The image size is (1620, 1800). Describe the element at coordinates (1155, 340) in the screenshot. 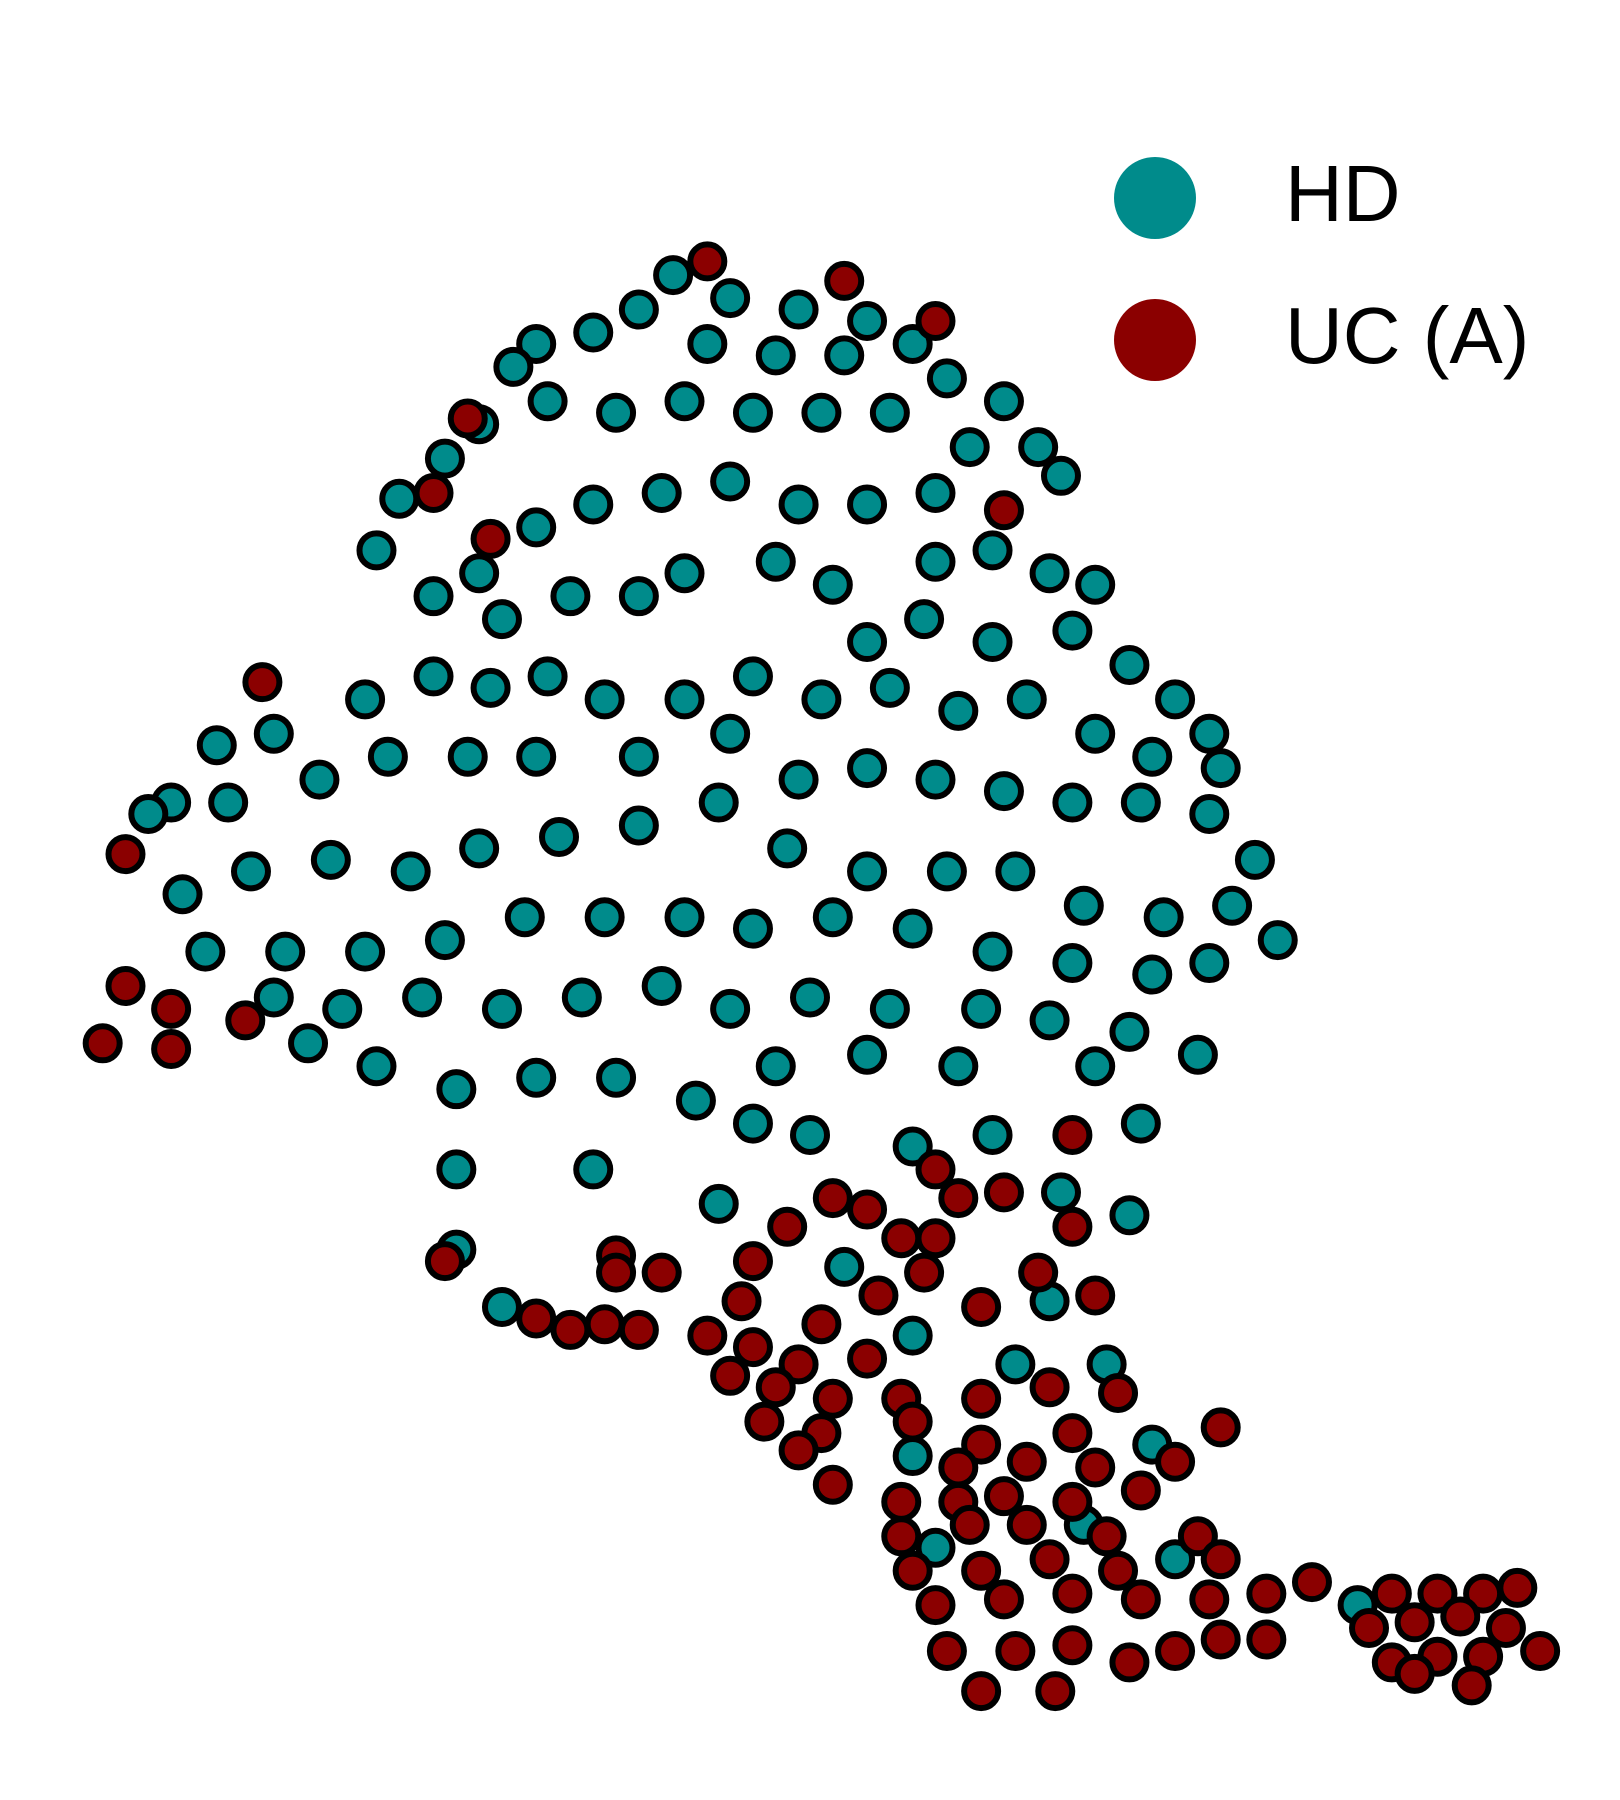

I see `legend-marker` at that location.